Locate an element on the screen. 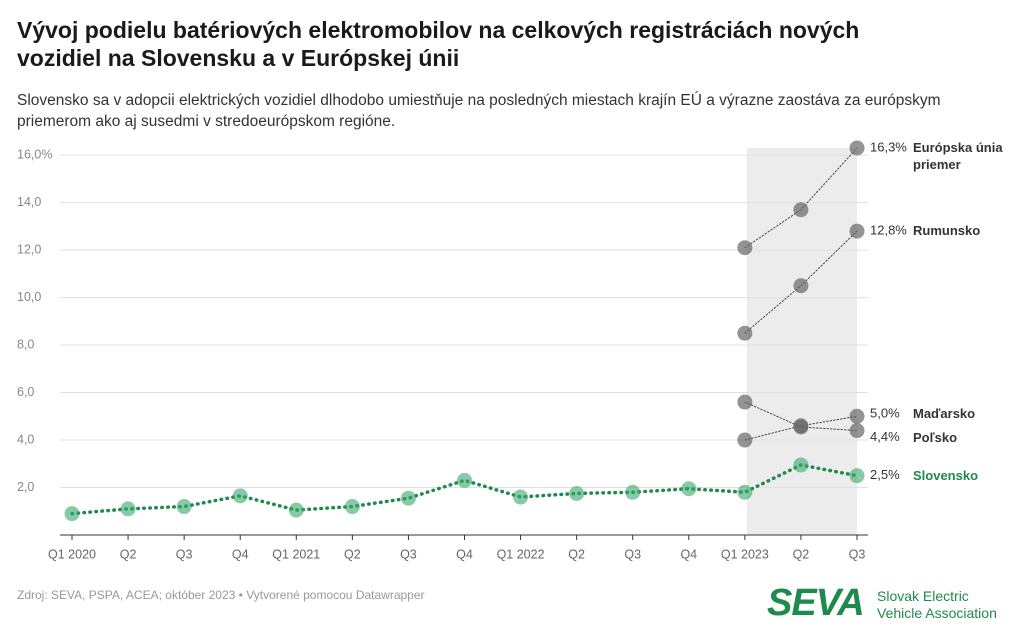  y-tick-label: 10,0 is located at coordinates (29, 297).